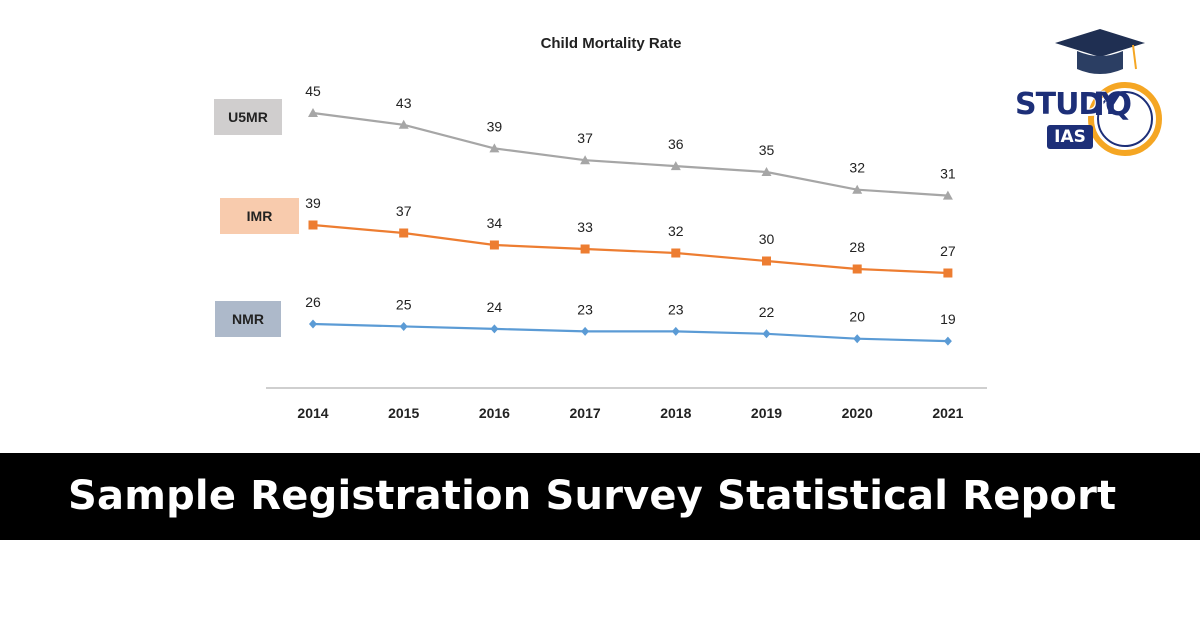  Describe the element at coordinates (495, 307) in the screenshot. I see `data-label-nmr-2016: 24` at that location.